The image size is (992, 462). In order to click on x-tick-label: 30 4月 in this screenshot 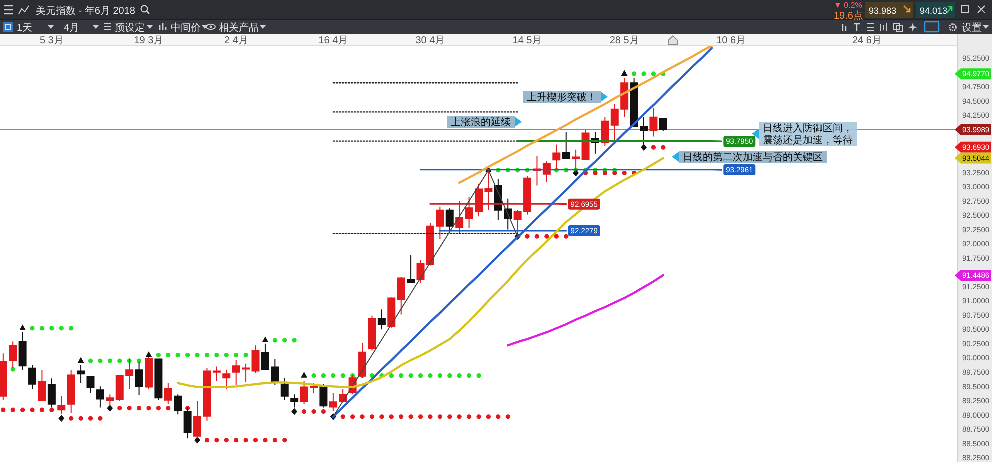, I will do `click(431, 41)`.